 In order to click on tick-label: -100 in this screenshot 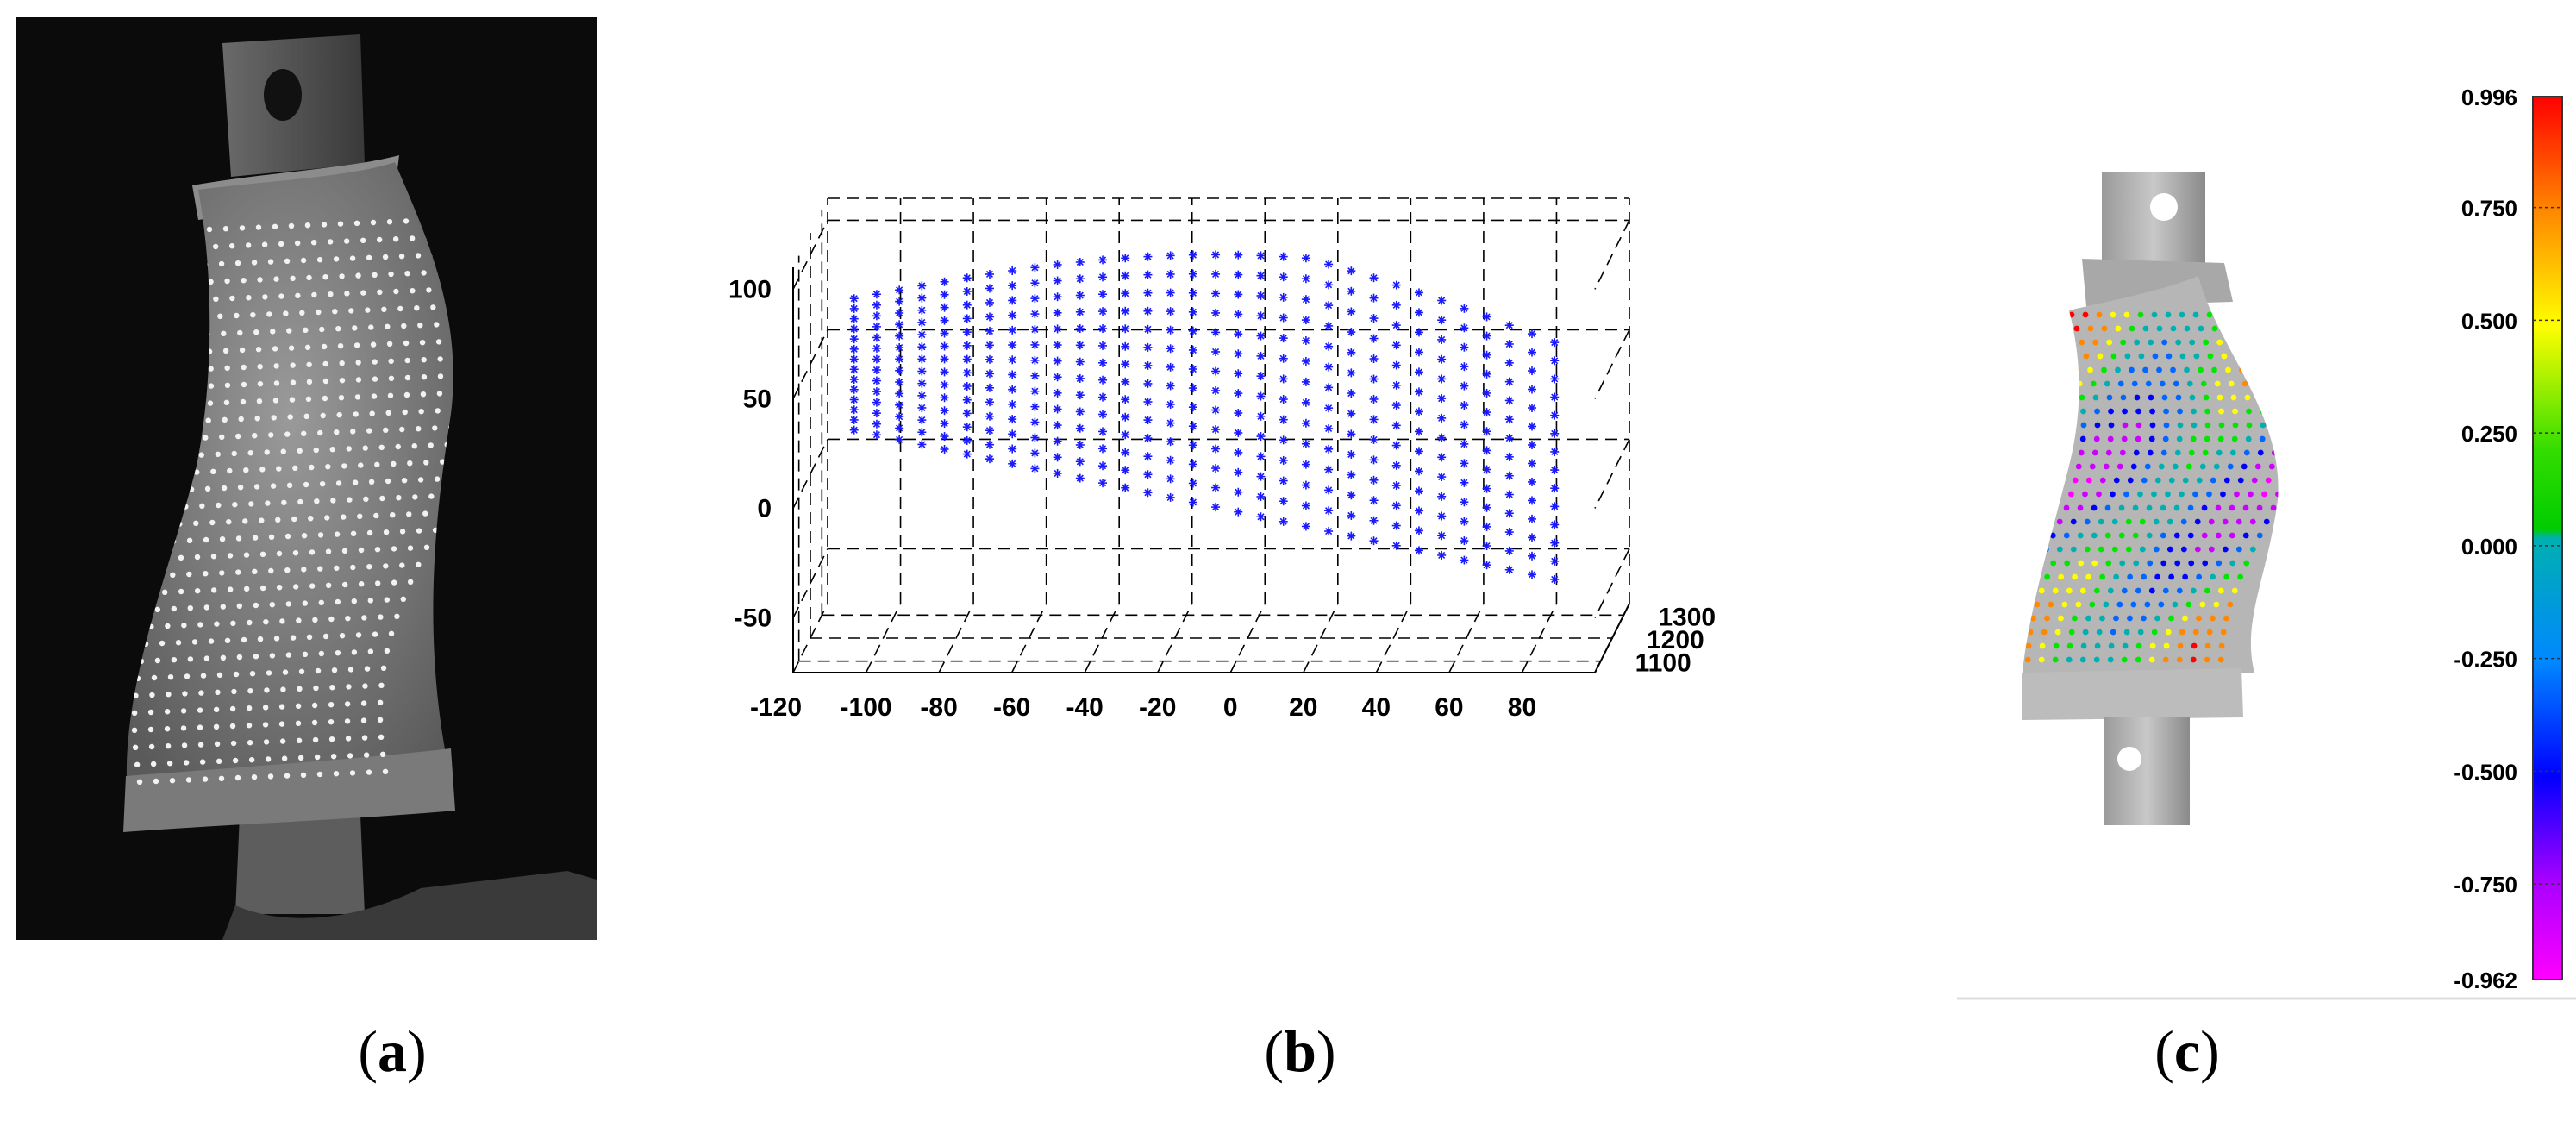, I will do `click(866, 707)`.